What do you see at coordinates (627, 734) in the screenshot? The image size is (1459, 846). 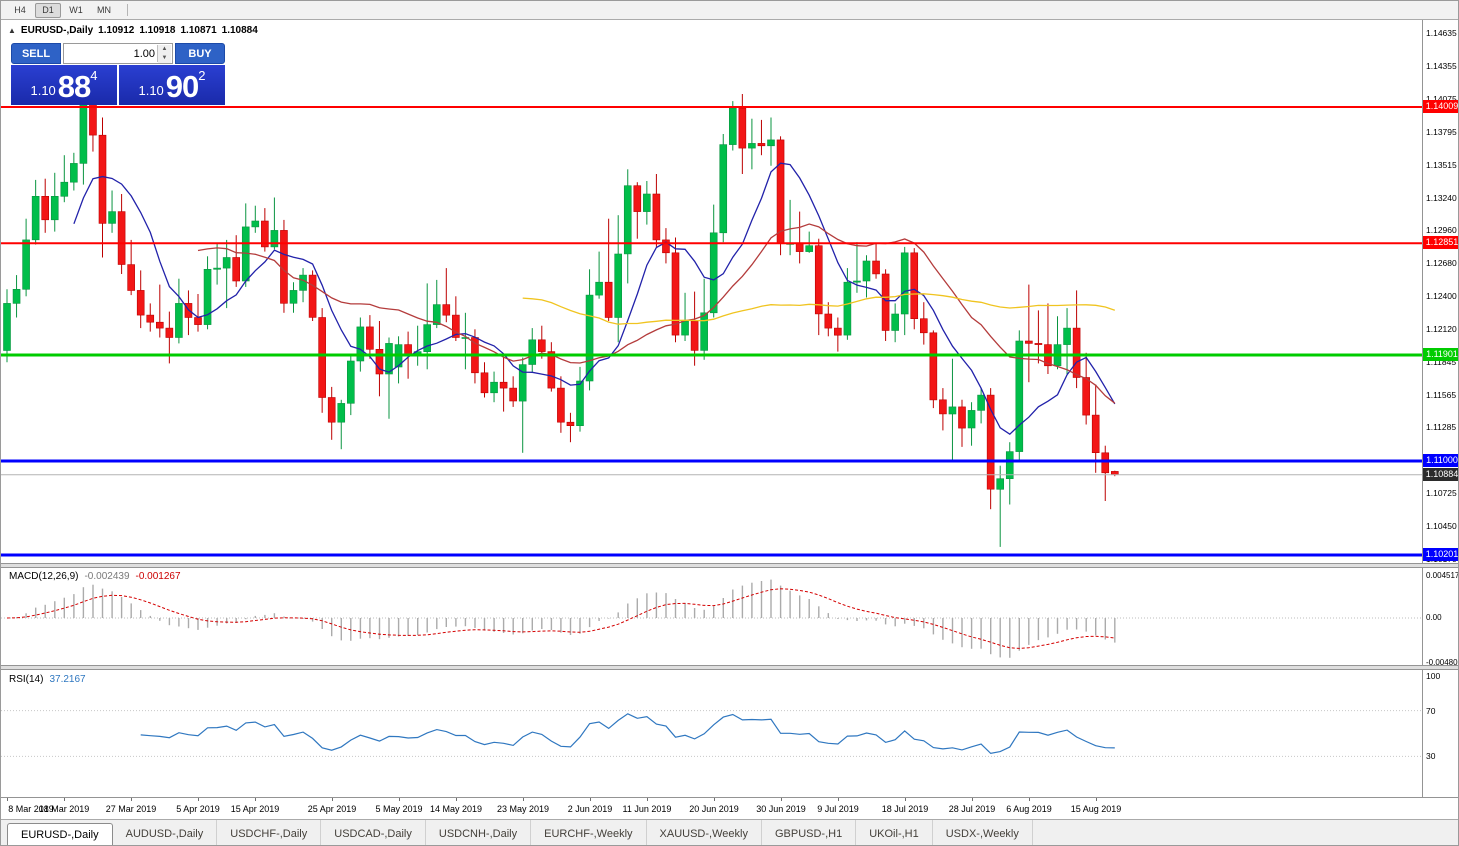 I see `rsi-line` at bounding box center [627, 734].